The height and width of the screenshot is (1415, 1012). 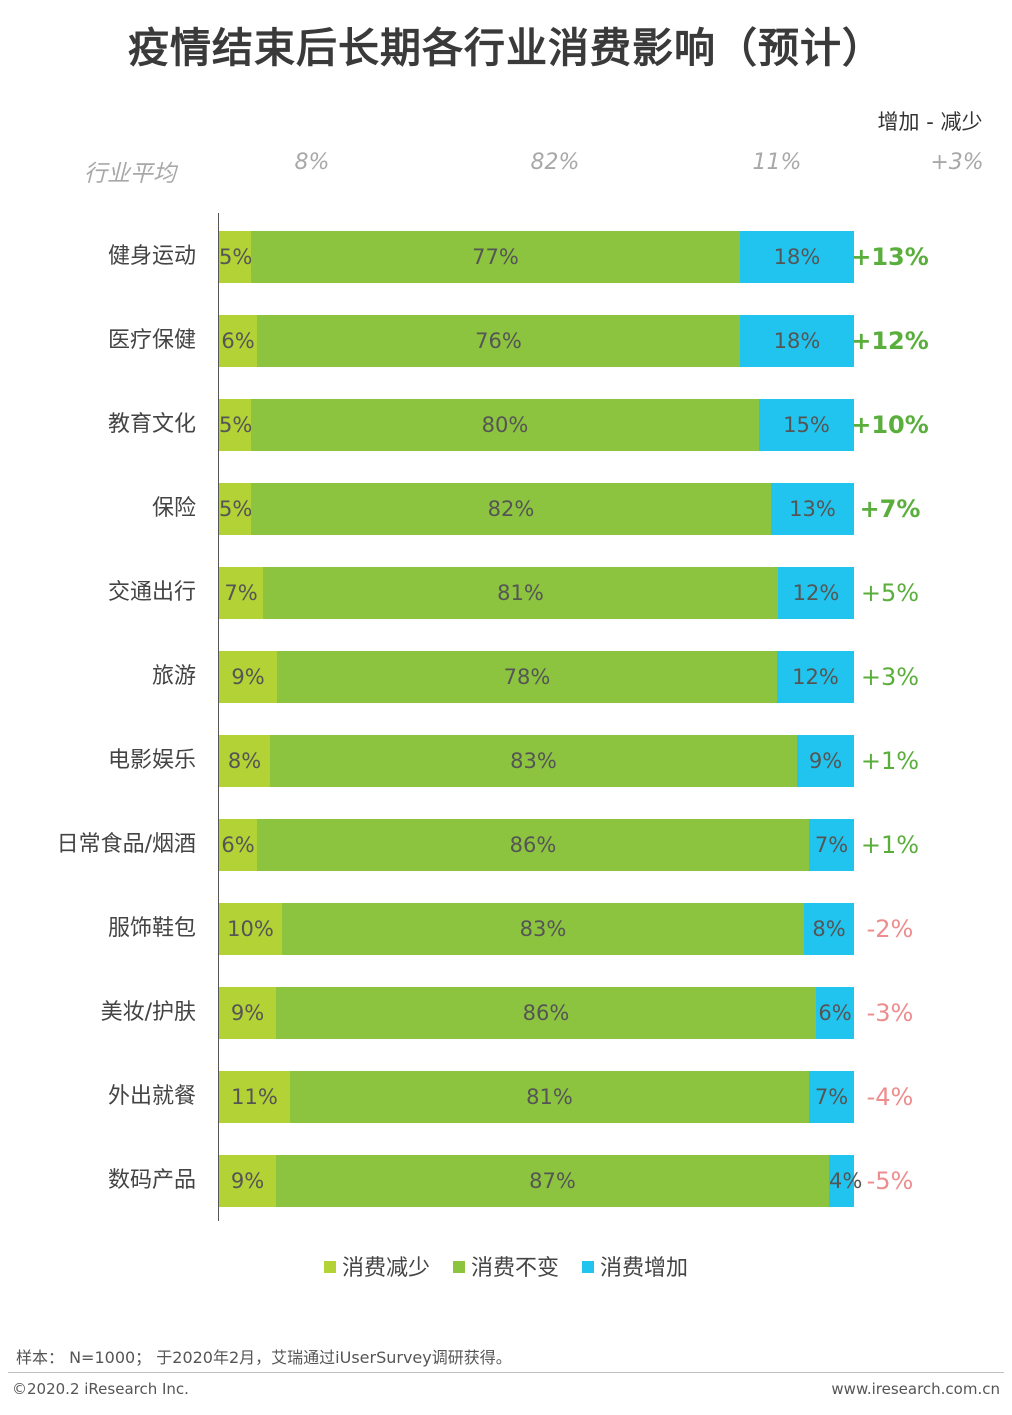 What do you see at coordinates (890, 425) in the screenshot?
I see `net-change-value: +10%` at bounding box center [890, 425].